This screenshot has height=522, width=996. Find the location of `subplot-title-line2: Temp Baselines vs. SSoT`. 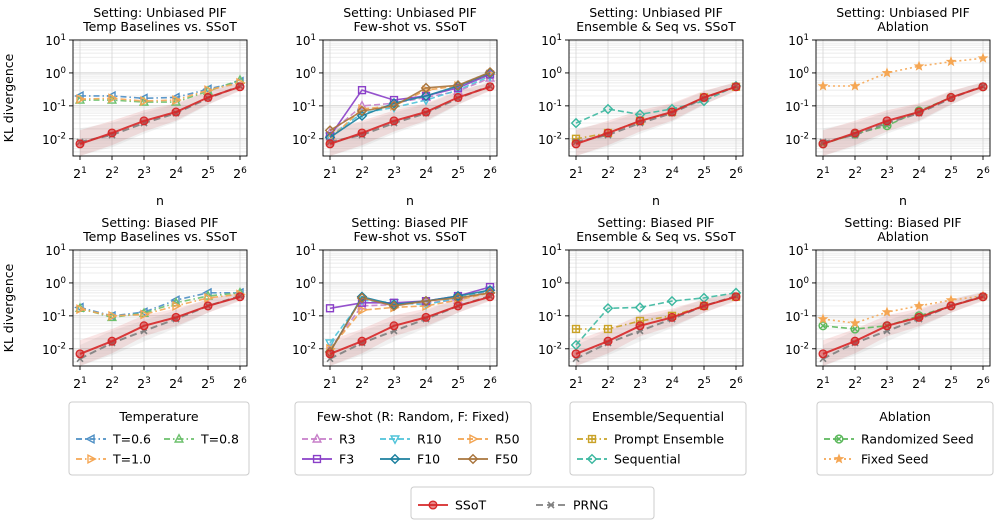

subplot-title-line2: Temp Baselines vs. SSoT is located at coordinates (159, 236).